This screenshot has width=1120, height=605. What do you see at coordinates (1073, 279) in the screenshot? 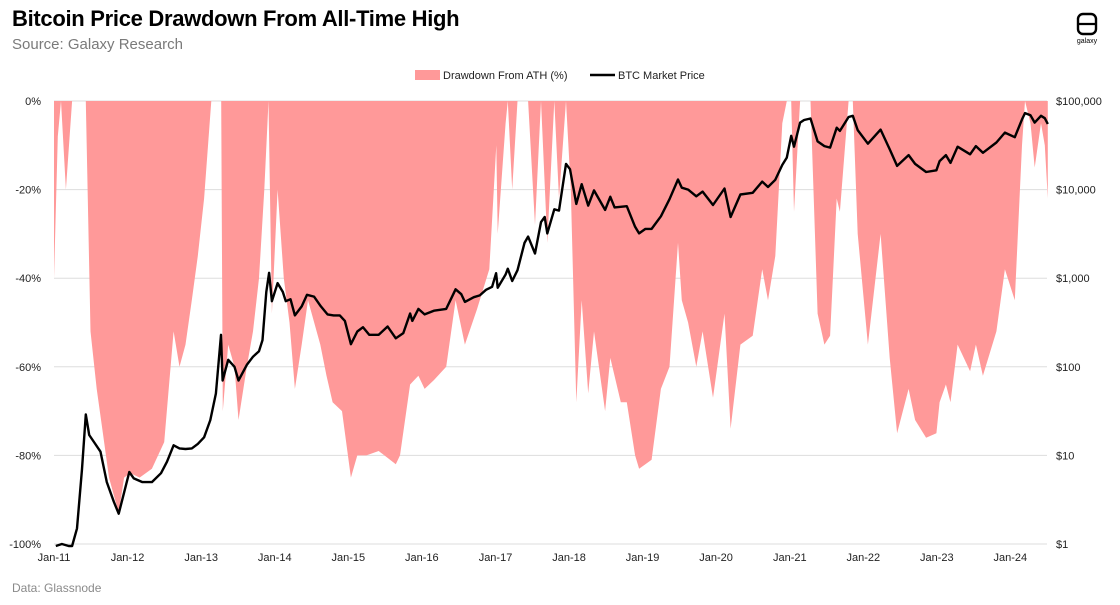
I see `y-right-tick-label: $1,000` at bounding box center [1073, 279].